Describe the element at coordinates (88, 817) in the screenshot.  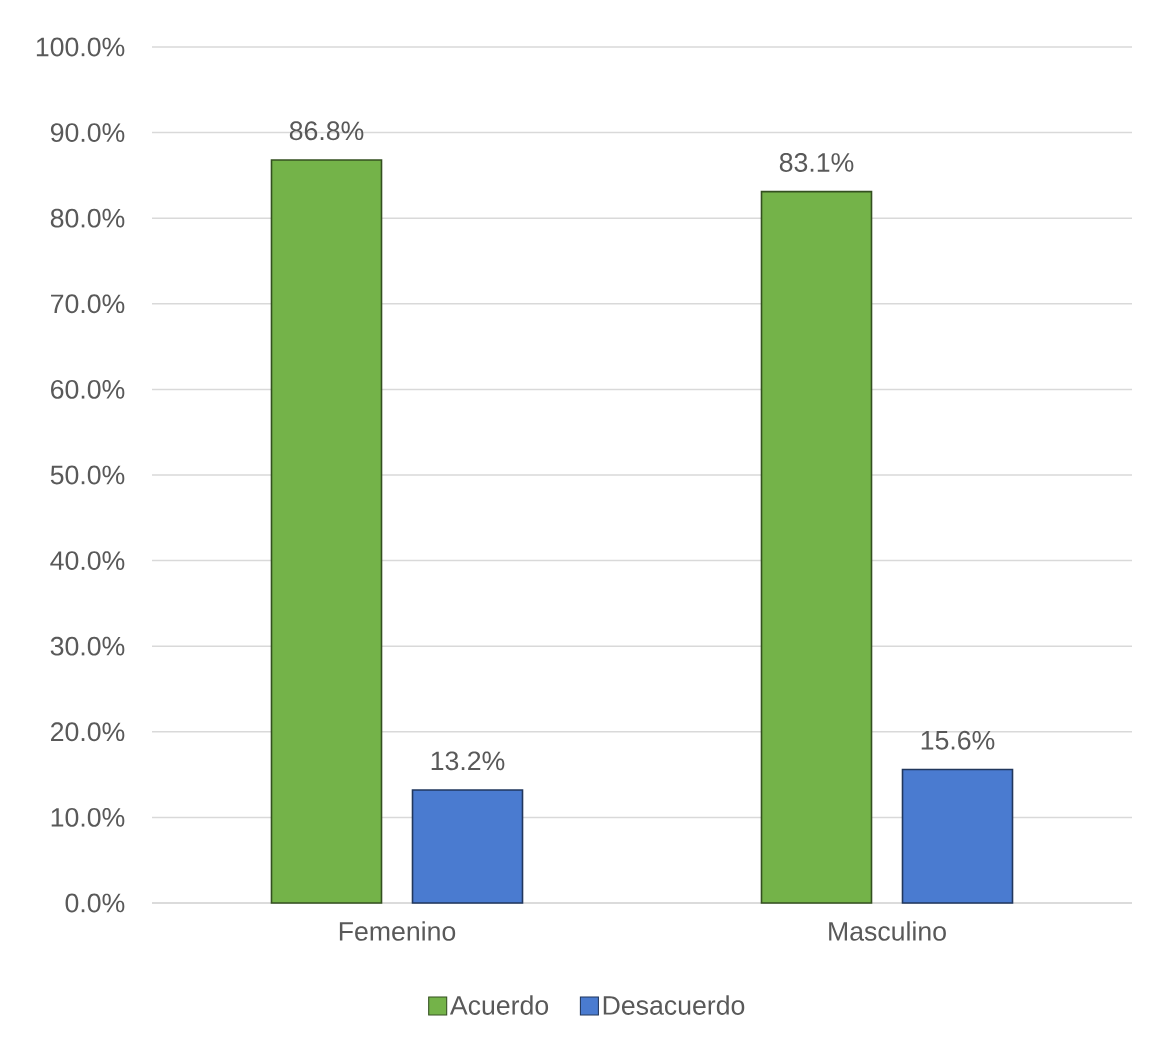
I see `y-tick-label: 10.0%` at that location.